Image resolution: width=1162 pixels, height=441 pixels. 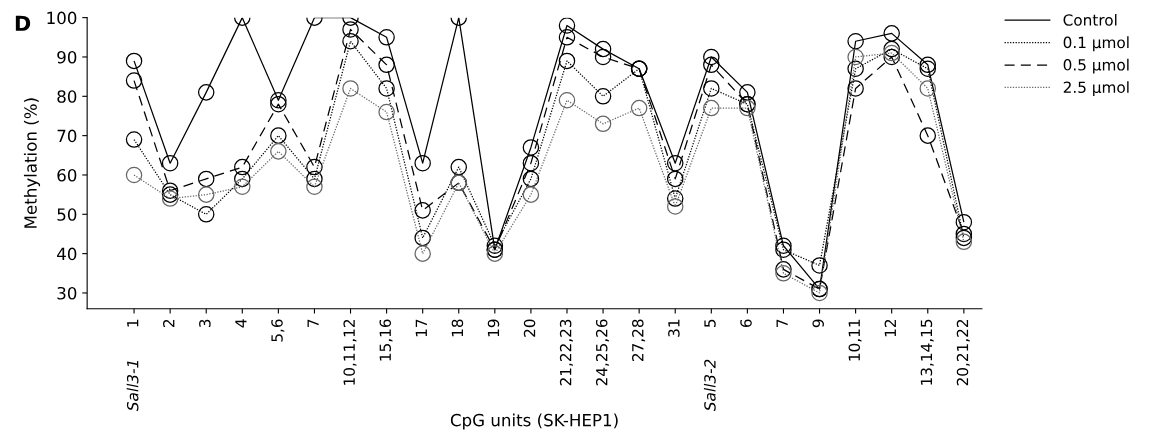 I want to click on x-tick-label: 6, so click(x=746, y=323).